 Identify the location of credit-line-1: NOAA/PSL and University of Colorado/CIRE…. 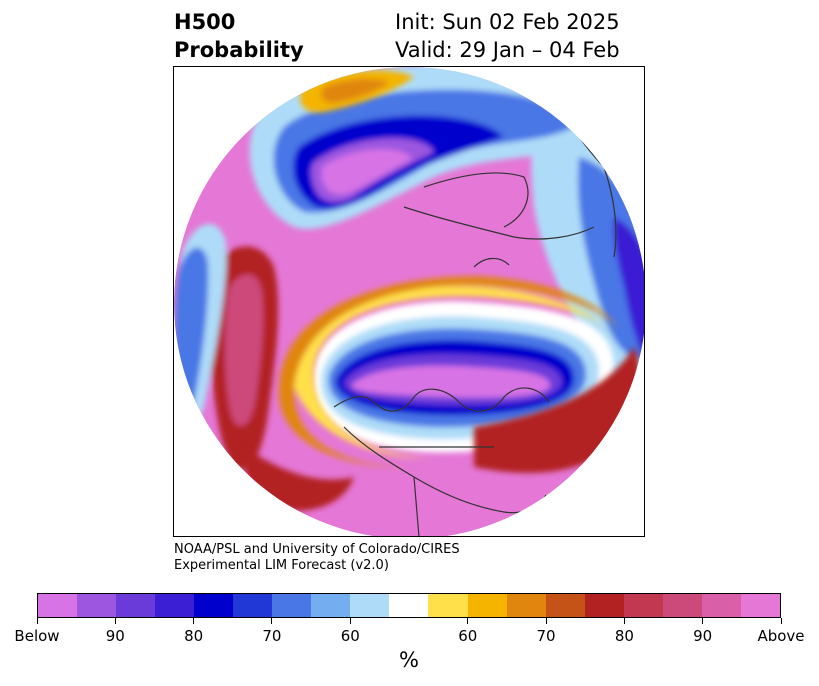
(317, 549).